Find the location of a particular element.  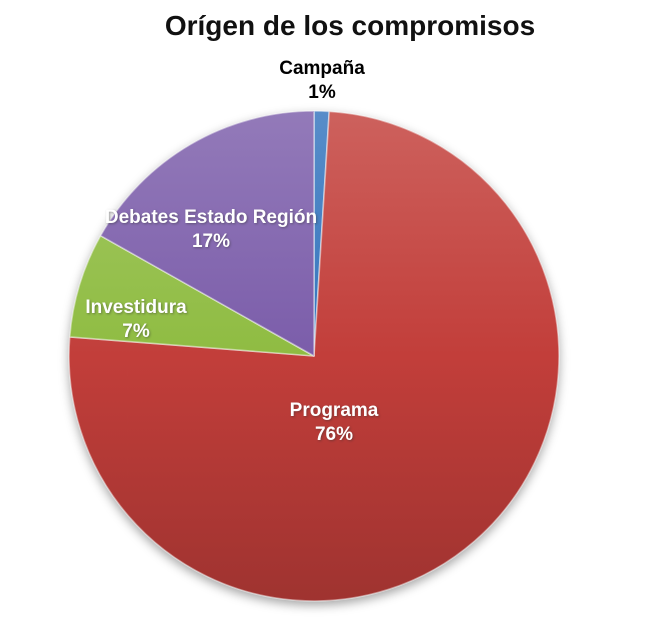

pie-label-programa-pct: 76% is located at coordinates (334, 434).